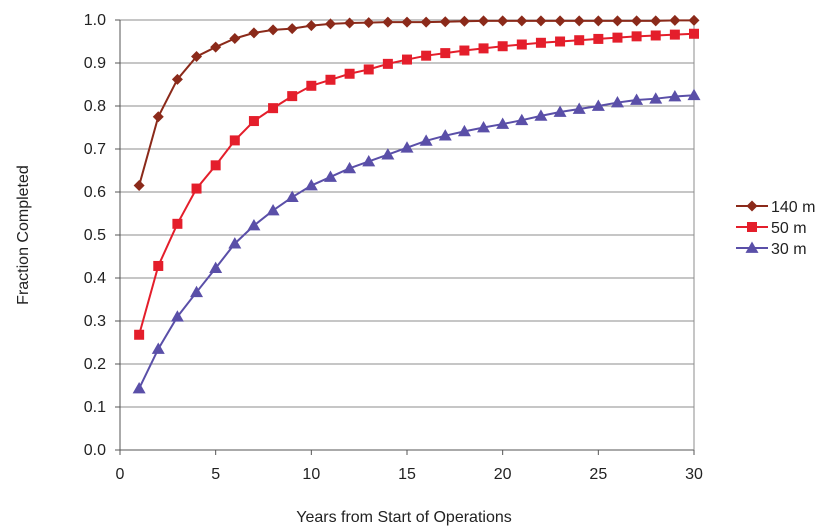  I want to click on y-tick-label: 0.9, so click(95, 63).